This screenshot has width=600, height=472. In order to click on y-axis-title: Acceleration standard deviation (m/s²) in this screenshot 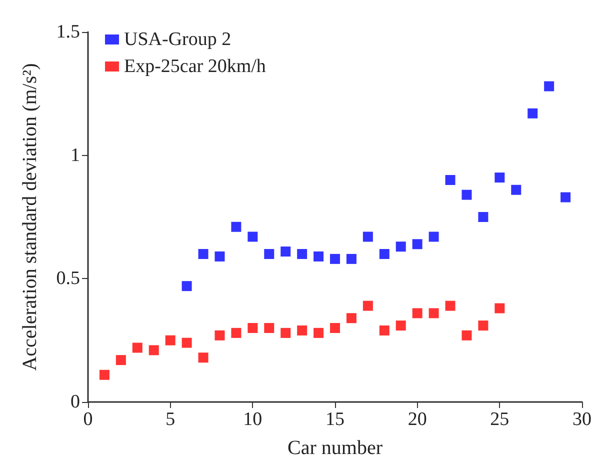, I will do `click(30, 217)`.